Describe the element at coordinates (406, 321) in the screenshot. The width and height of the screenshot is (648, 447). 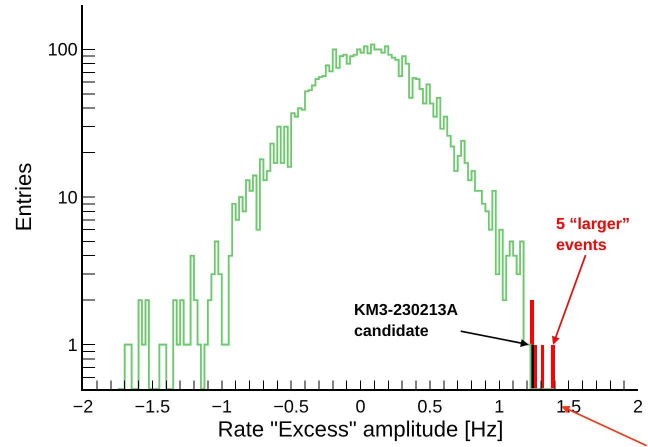
I see `annotation: KM3-230213A candidate` at that location.